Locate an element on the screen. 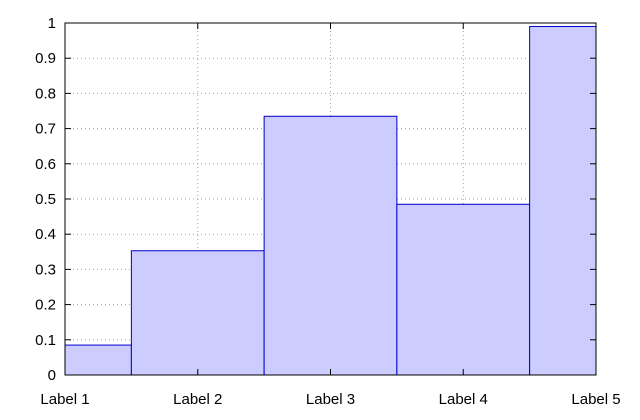 This screenshot has width=640, height=420. x-tick-label: Label 4 is located at coordinates (463, 399).